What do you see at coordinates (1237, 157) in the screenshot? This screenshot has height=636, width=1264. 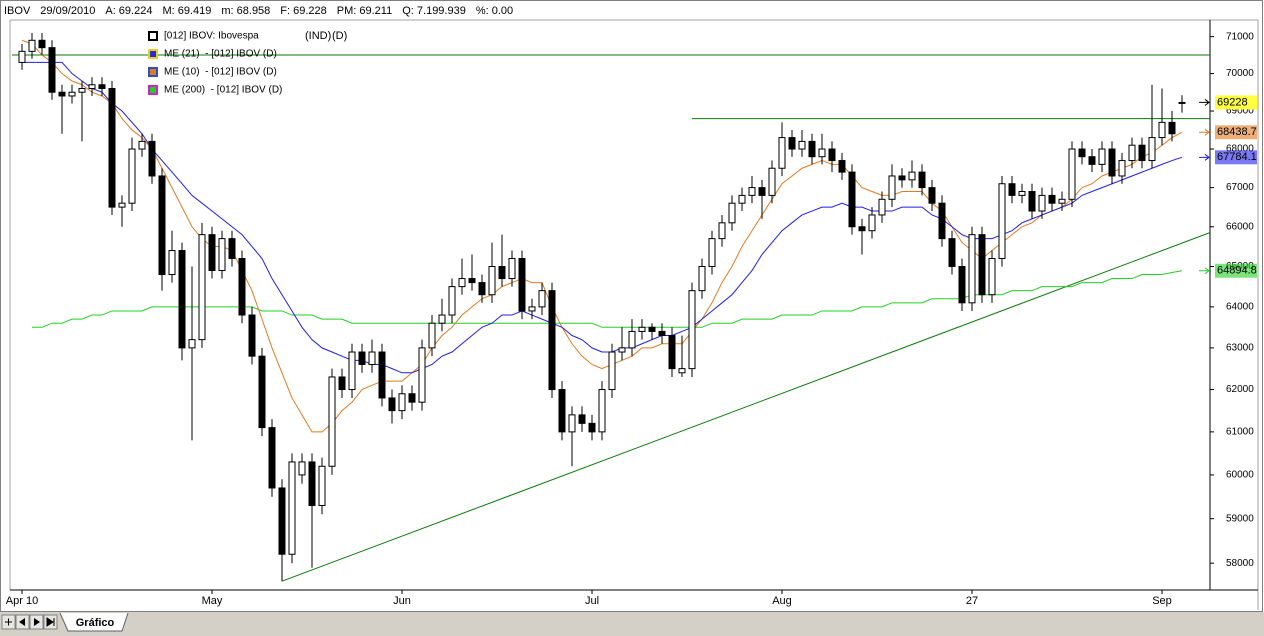 I see `last-value-label: 67784.1` at bounding box center [1237, 157].